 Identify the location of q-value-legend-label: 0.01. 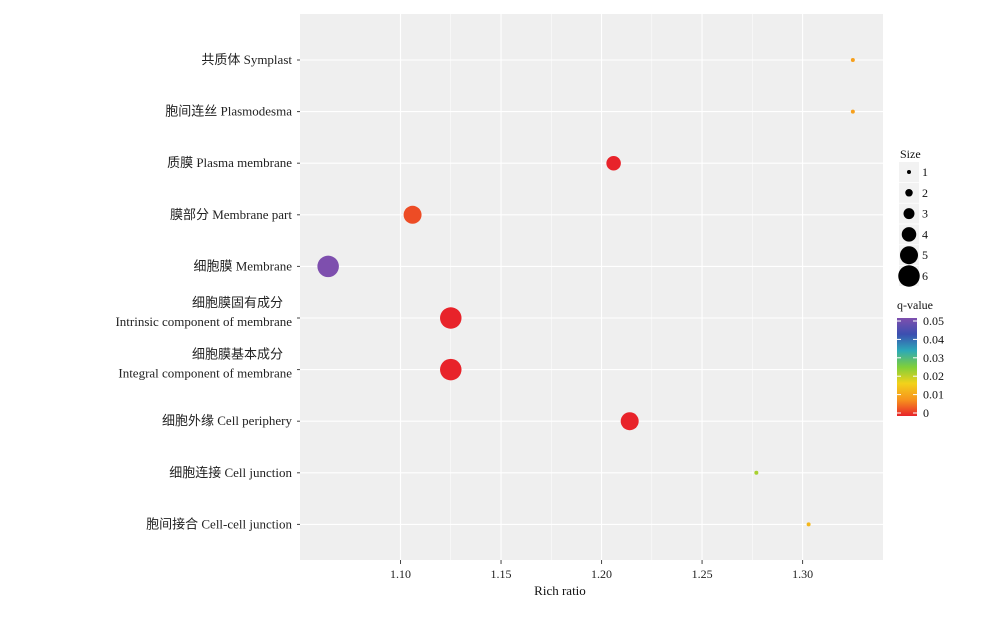
(933, 395).